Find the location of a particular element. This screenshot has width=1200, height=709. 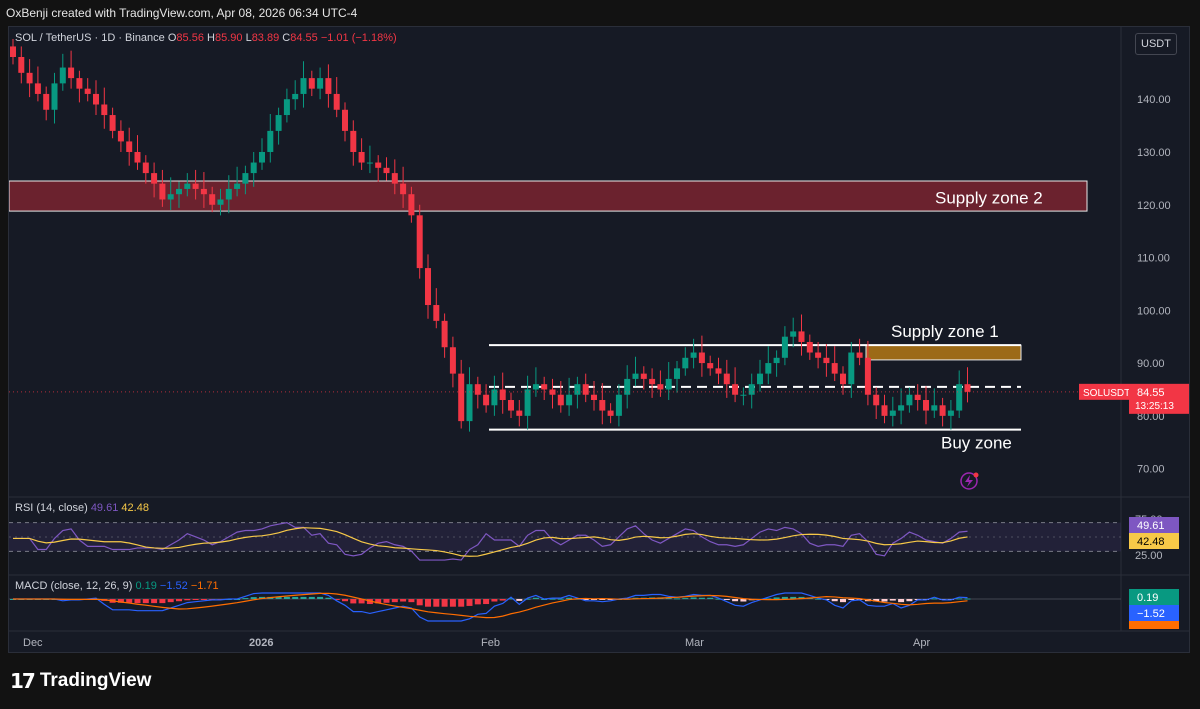

buy-zone-label: Buy zone is located at coordinates (976, 443).